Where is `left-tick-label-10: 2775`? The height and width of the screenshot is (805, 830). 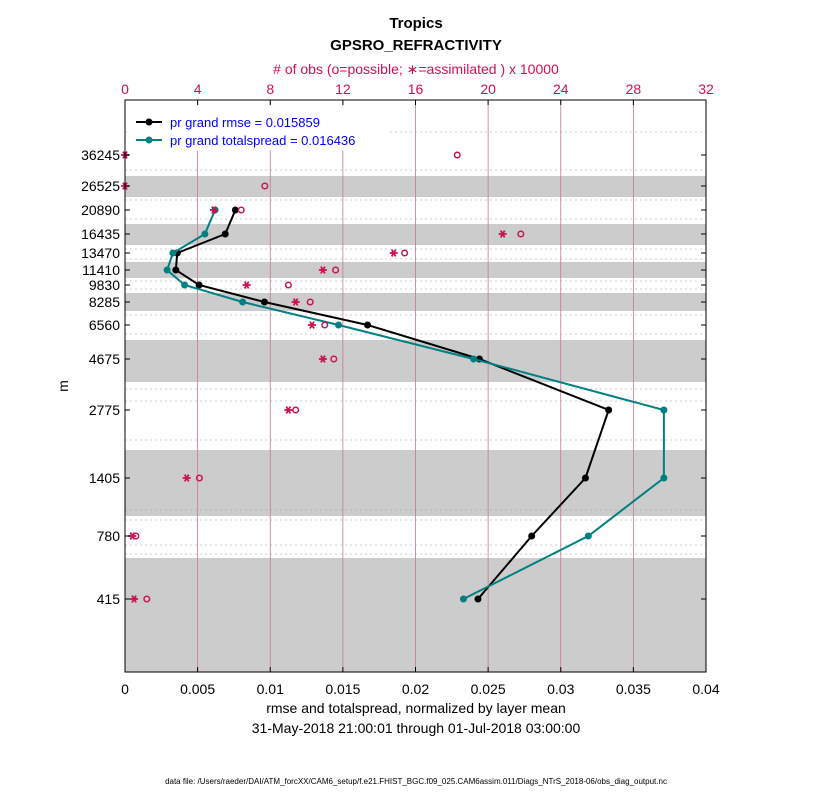
left-tick-label-10: 2775 is located at coordinates (104, 410).